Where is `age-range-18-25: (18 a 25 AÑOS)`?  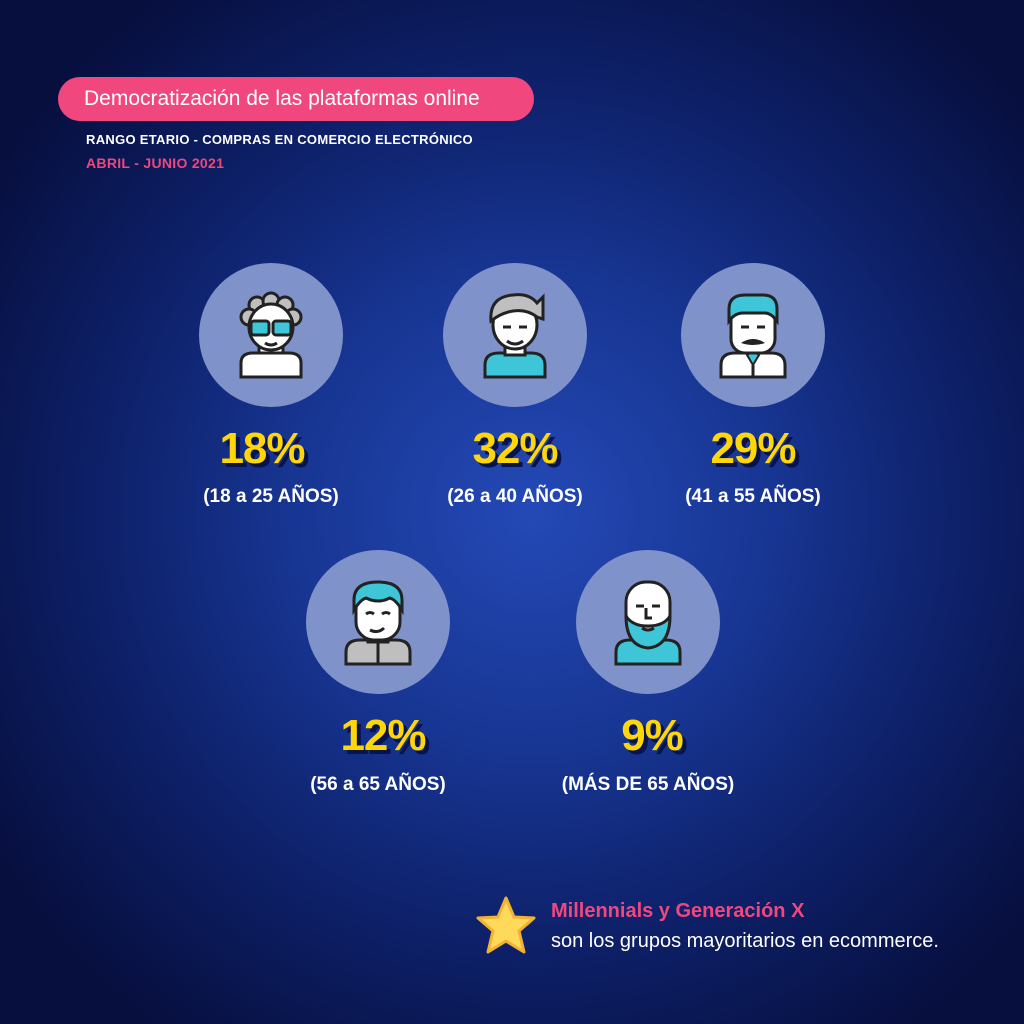 age-range-18-25: (18 a 25 AÑOS) is located at coordinates (271, 496).